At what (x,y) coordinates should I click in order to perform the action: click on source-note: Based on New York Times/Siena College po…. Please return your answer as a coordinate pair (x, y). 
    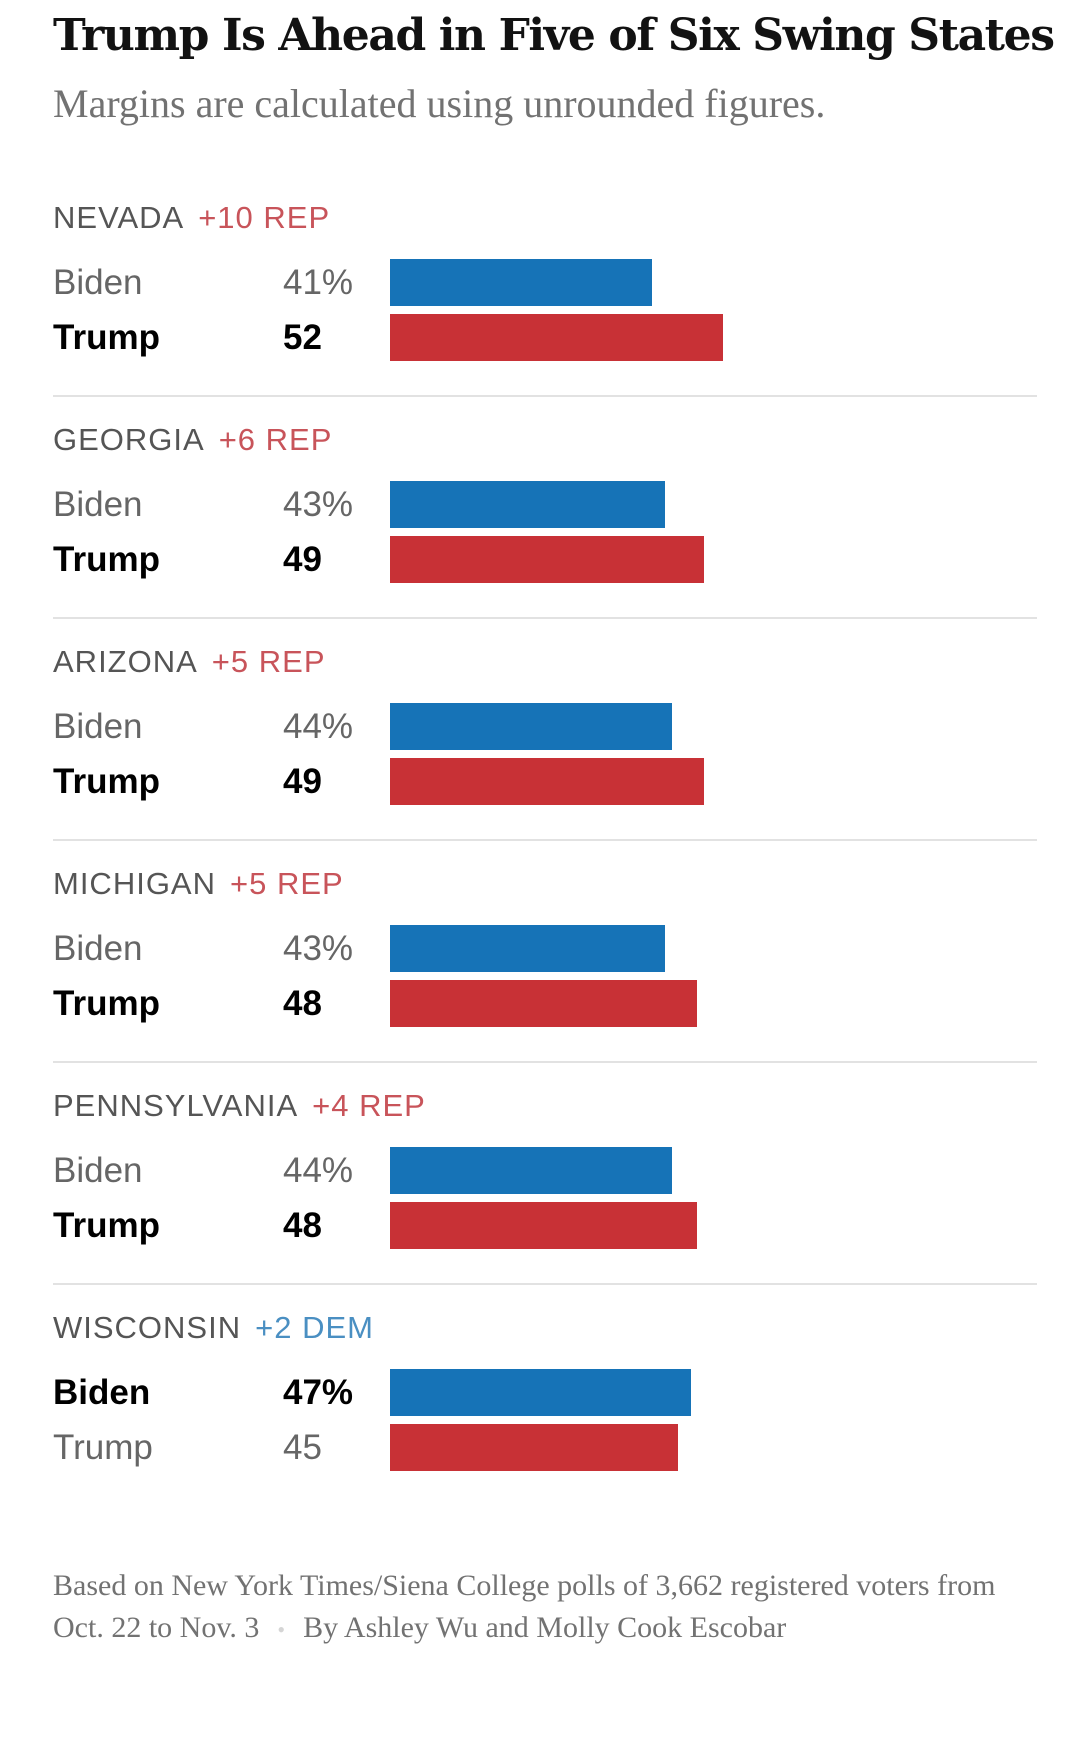
    Looking at the image, I should click on (524, 1606).